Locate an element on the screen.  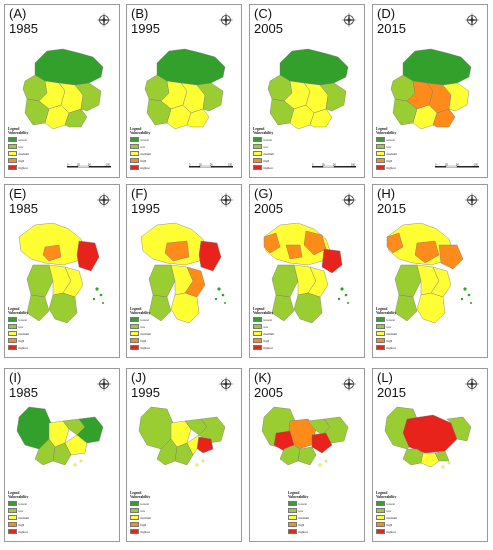
legend-item: highest is located at coordinates (31, 531).